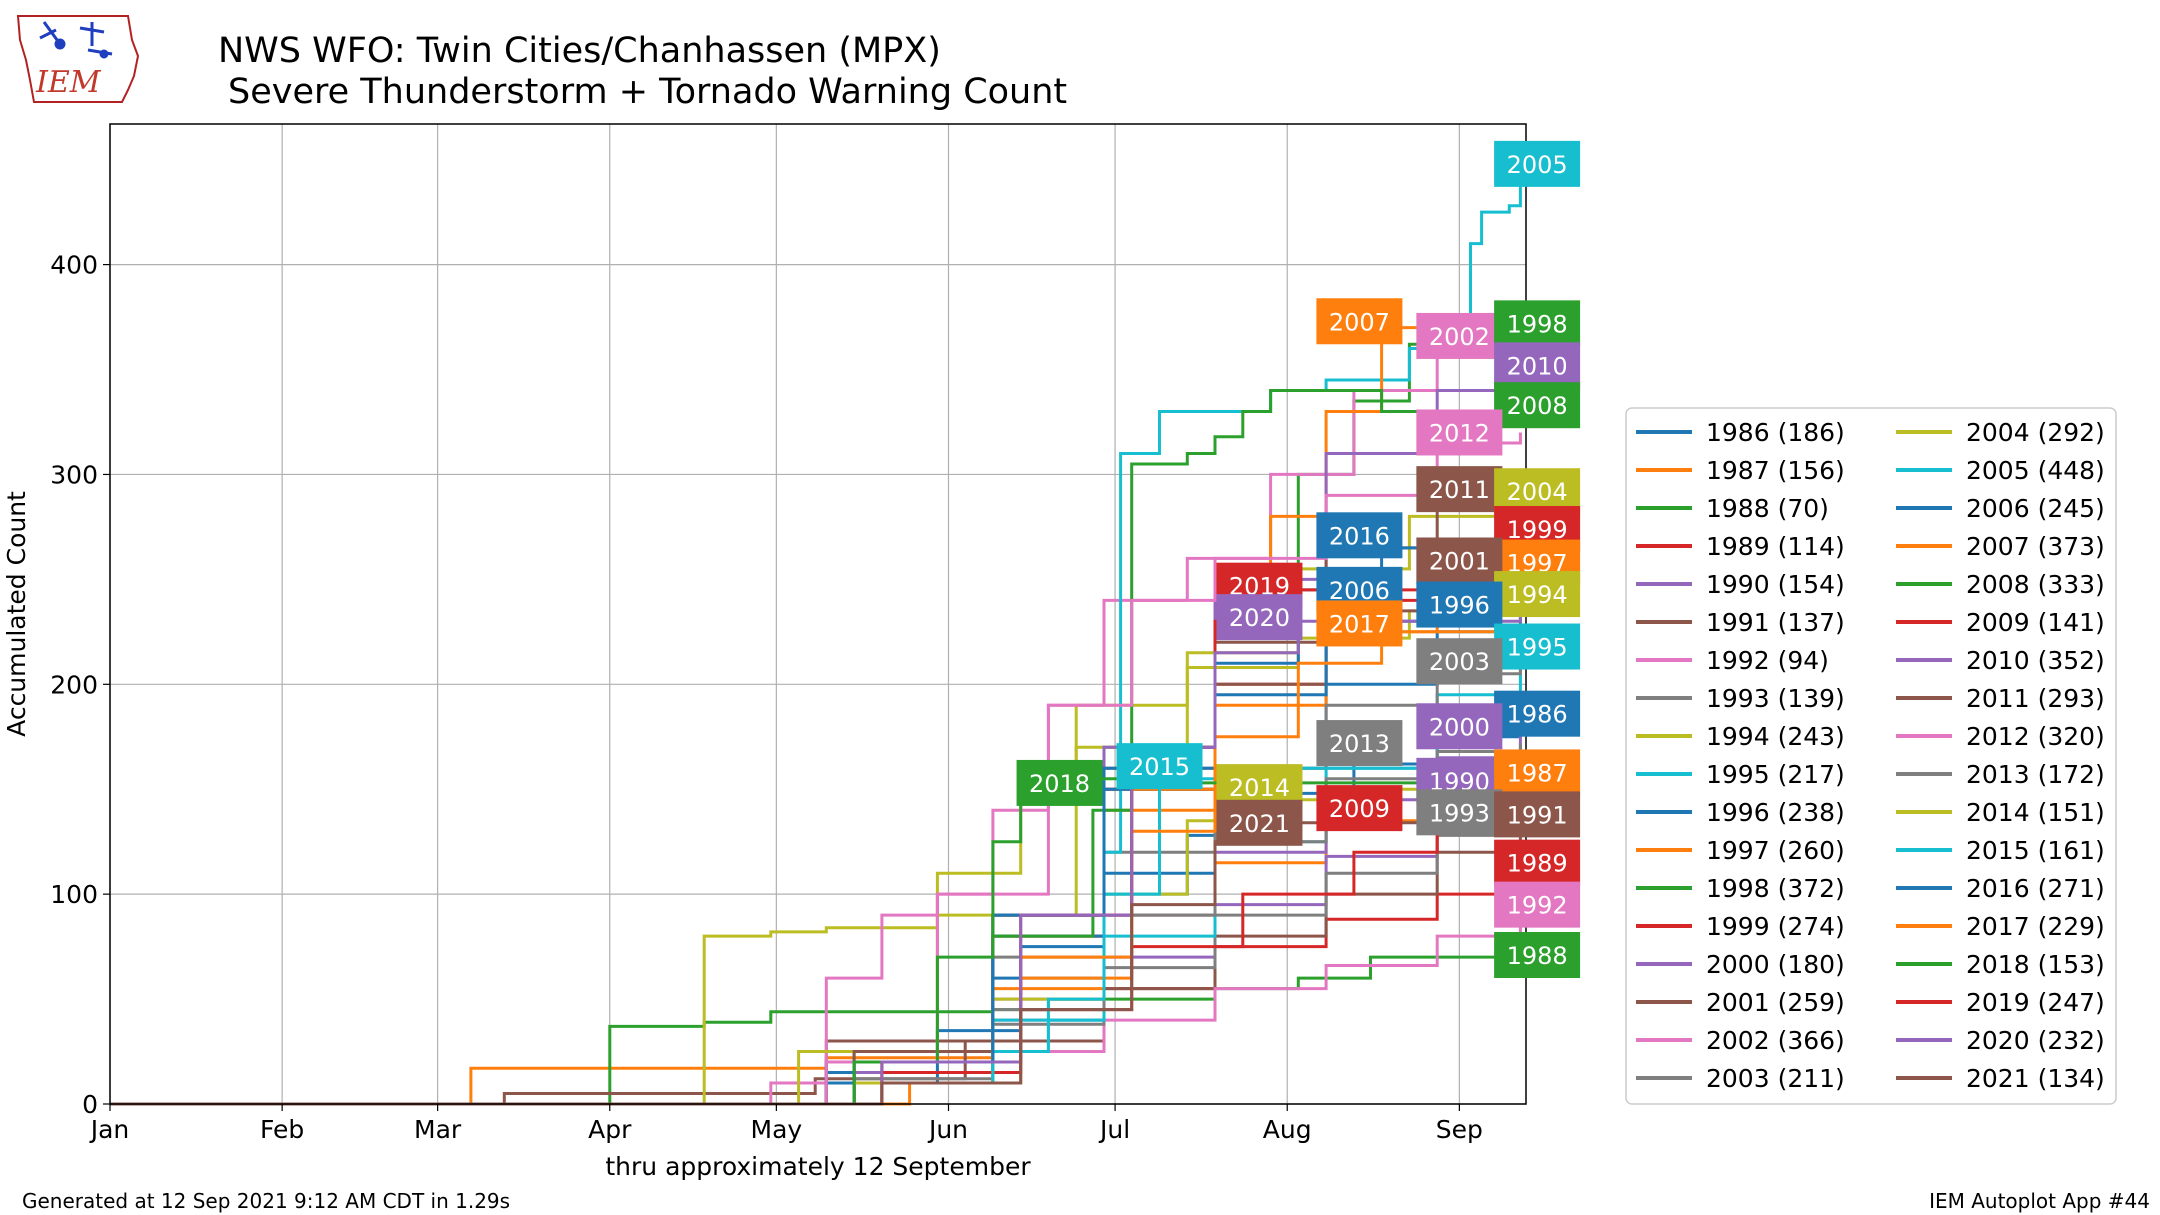 The image size is (2160, 1215). I want to click on legend-label: 1993 (139), so click(1775, 698).